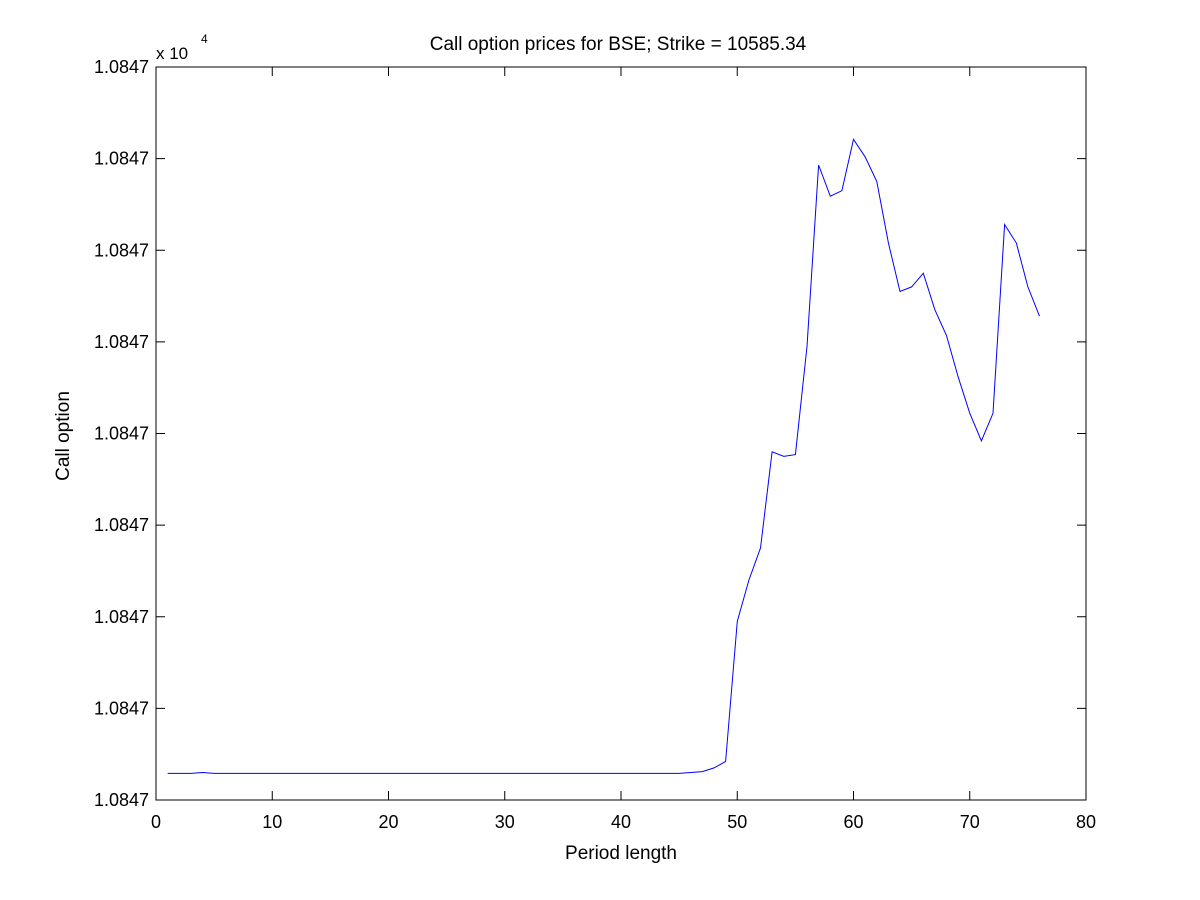  What do you see at coordinates (1086, 822) in the screenshot?
I see `x-tick-label: 80` at bounding box center [1086, 822].